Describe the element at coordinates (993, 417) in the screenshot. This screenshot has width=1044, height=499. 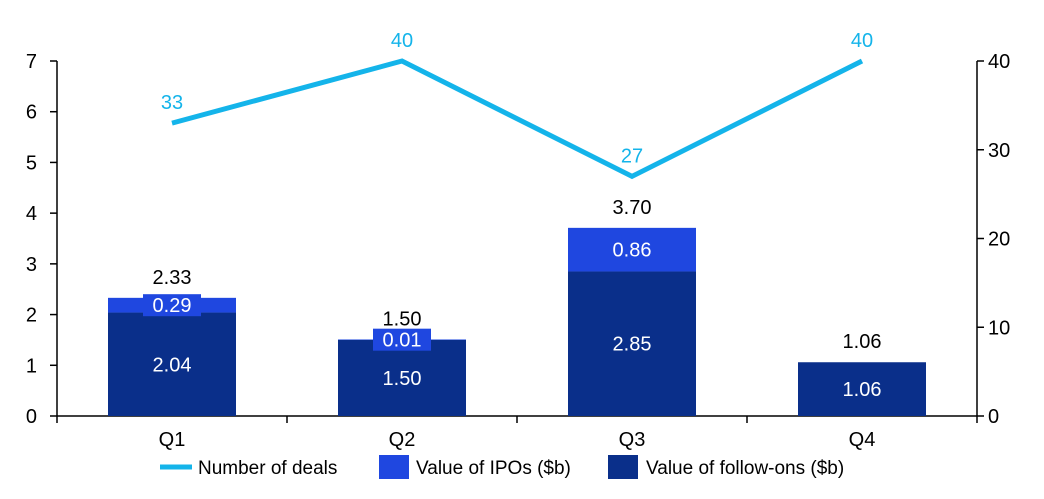
I see `right-tick-label: 0` at that location.